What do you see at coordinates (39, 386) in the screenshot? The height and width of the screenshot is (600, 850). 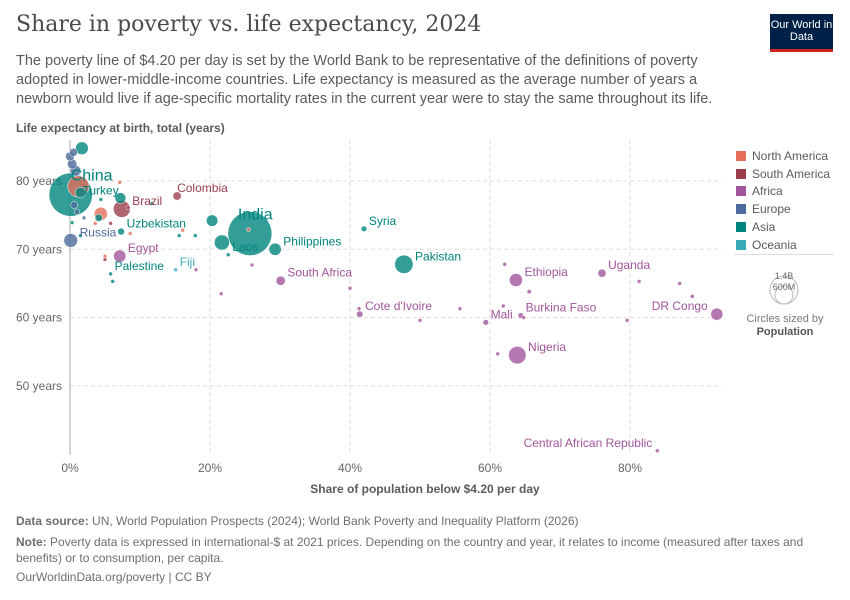 I see `y-tick-label: 50 years` at bounding box center [39, 386].